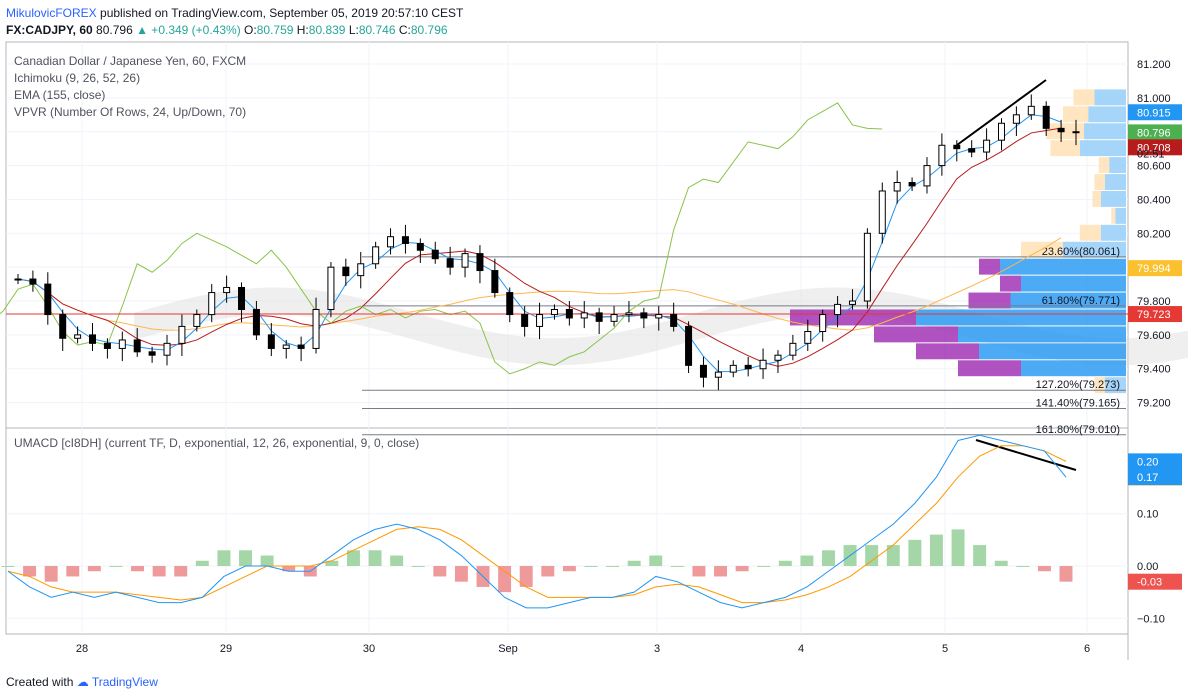  Describe the element at coordinates (124, 682) in the screenshot. I see `footer-brand: TradingView` at that location.